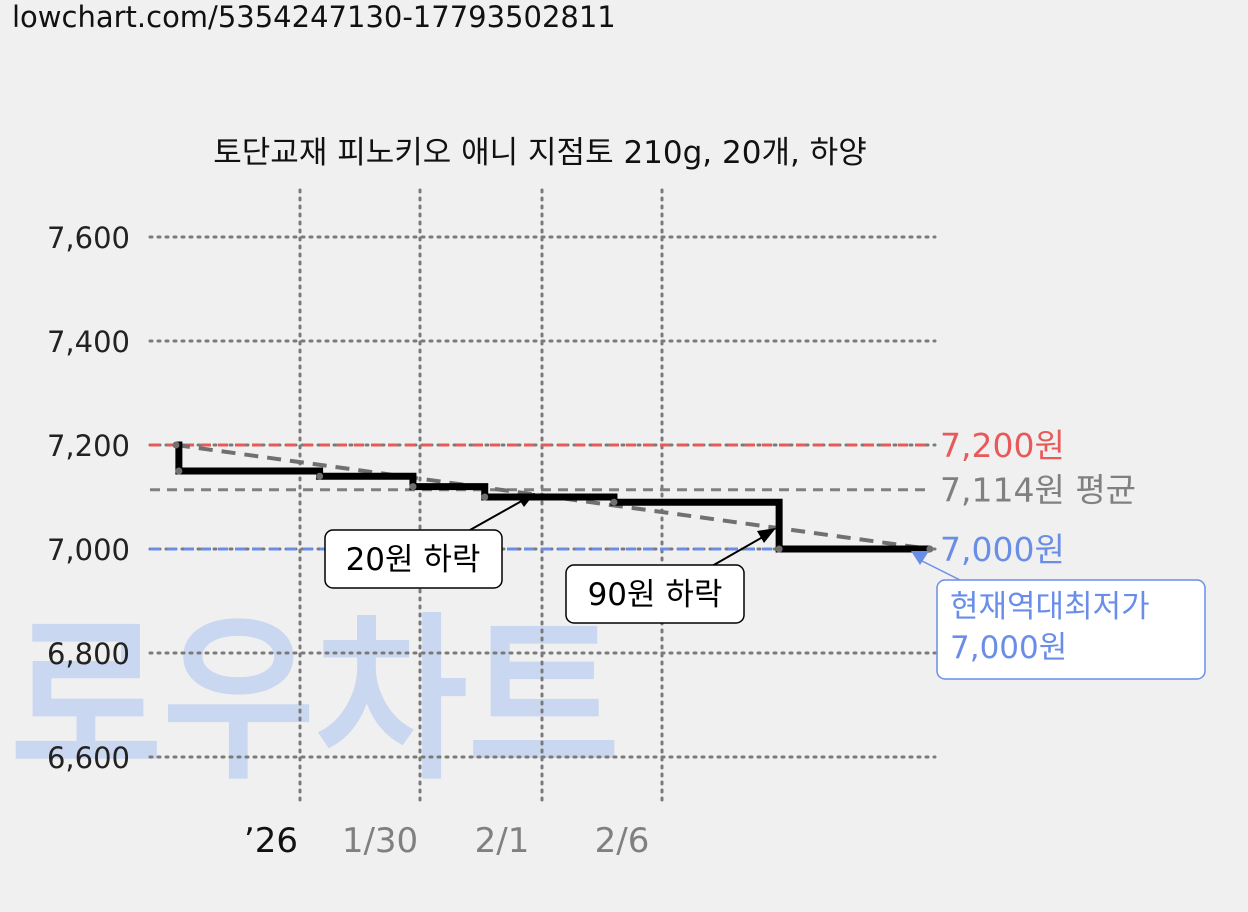 This screenshot has height=912, width=1248. Describe the element at coordinates (88, 342) in the screenshot. I see `y-tick-label: 7,400` at that location.